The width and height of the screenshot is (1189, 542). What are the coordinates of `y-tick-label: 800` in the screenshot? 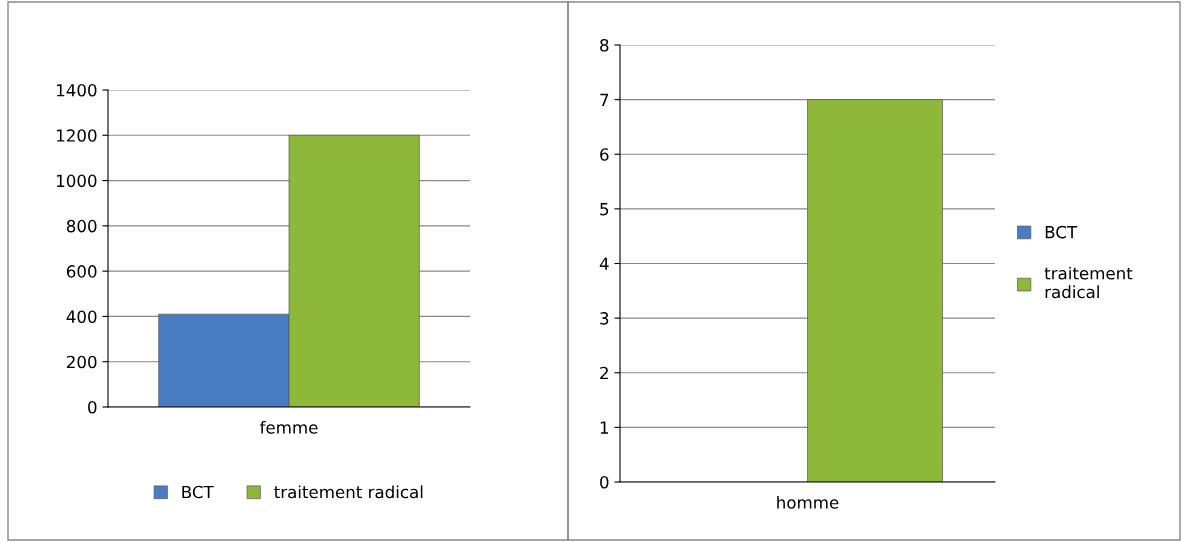 It's located at (81, 226).